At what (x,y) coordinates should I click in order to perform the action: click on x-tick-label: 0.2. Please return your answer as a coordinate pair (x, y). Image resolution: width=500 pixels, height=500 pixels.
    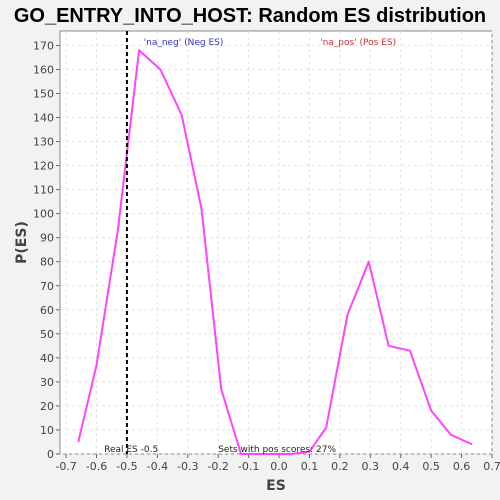
    Looking at the image, I should click on (340, 466).